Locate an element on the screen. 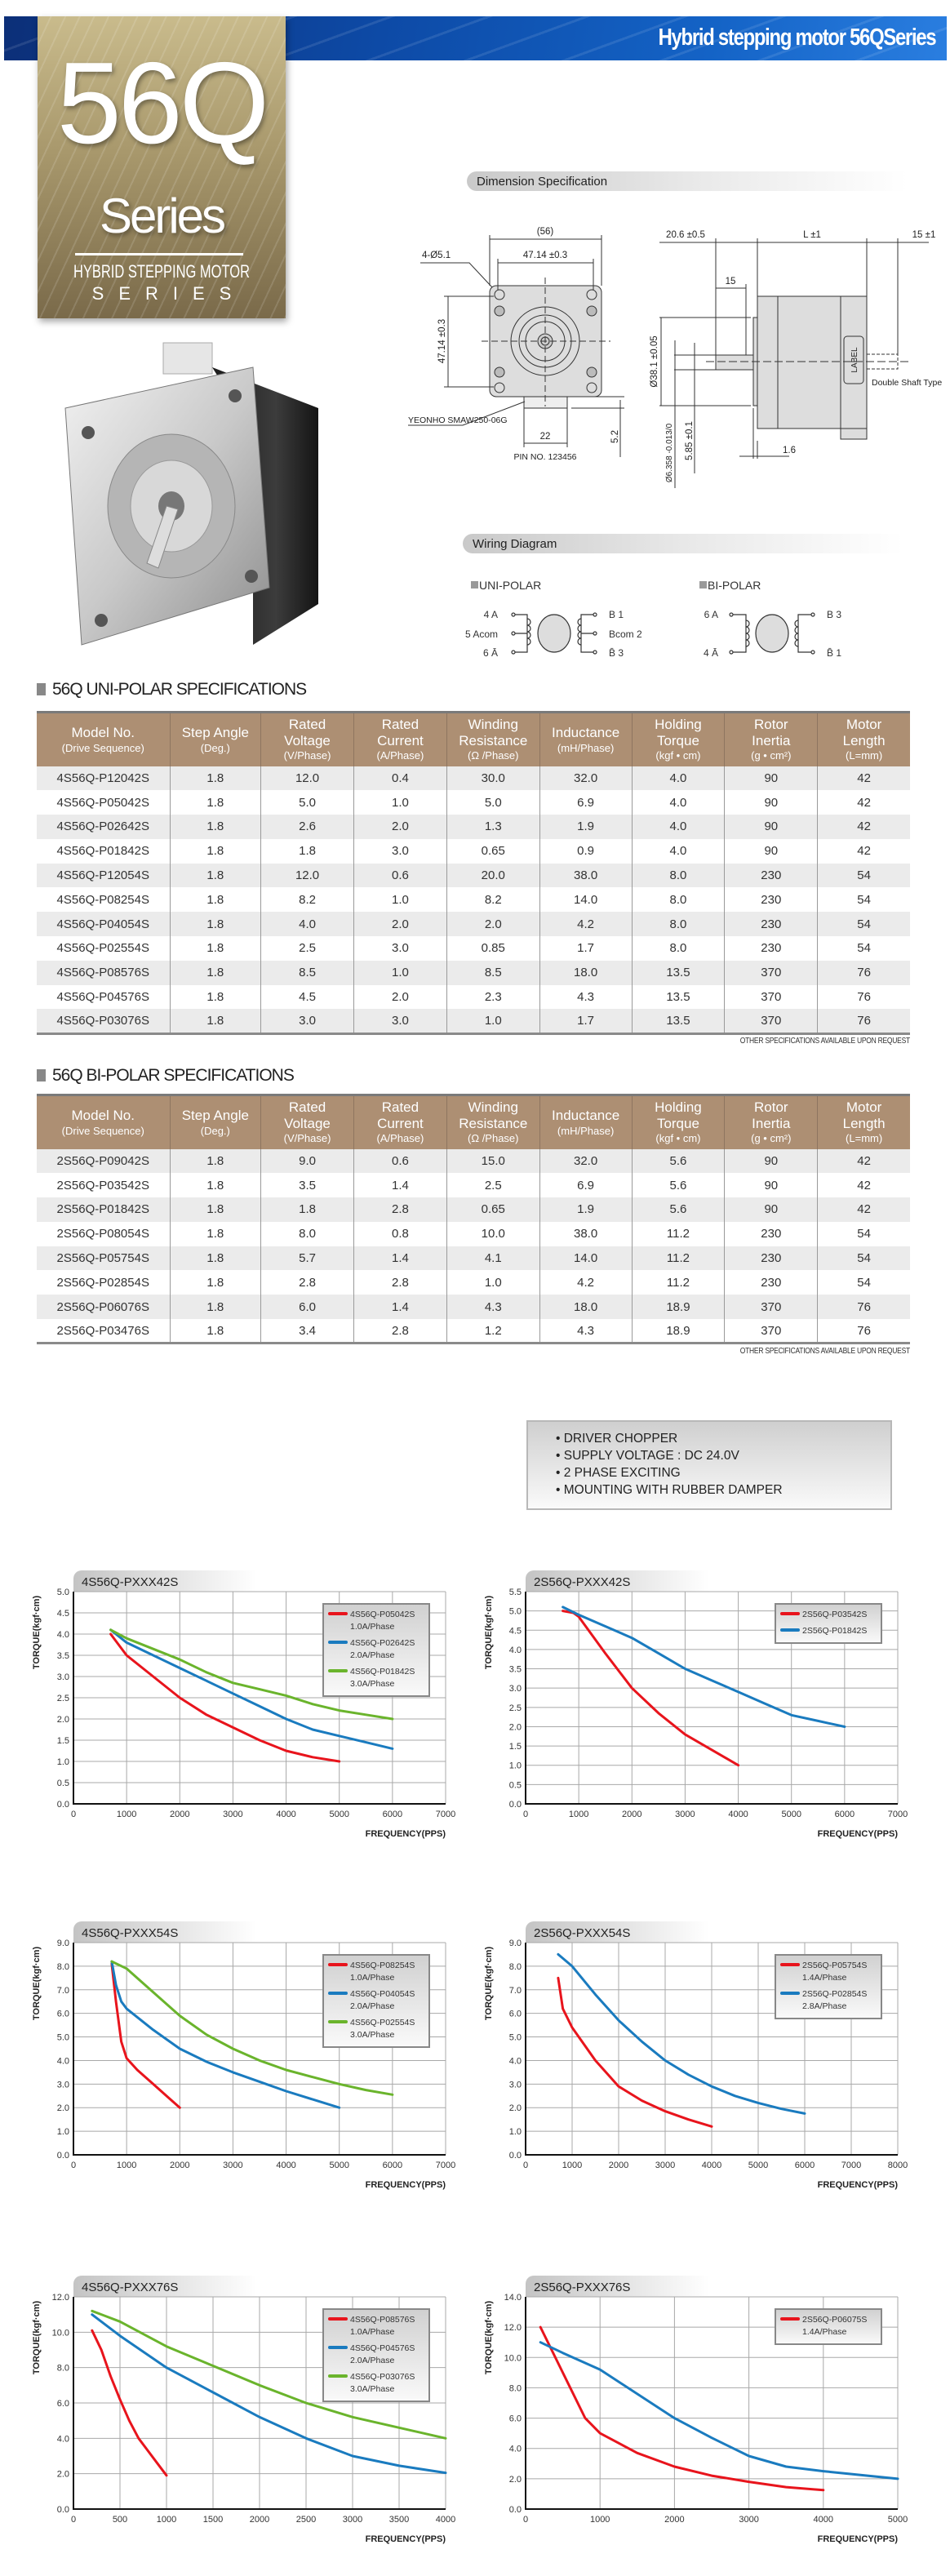 The width and height of the screenshot is (950, 2576). table-cell: 1.3 is located at coordinates (493, 827).